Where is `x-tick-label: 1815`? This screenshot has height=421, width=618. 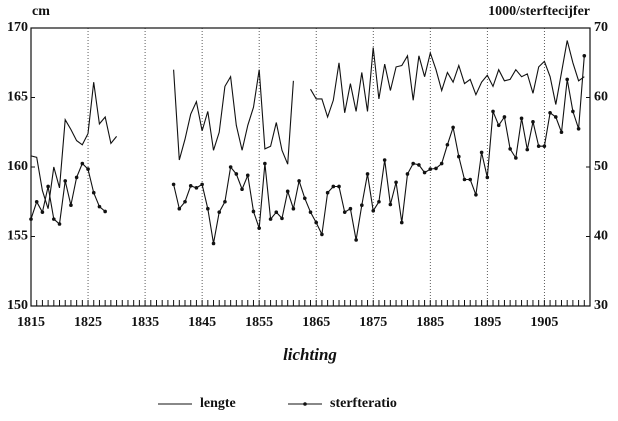 x-tick-label: 1815 is located at coordinates (31, 322).